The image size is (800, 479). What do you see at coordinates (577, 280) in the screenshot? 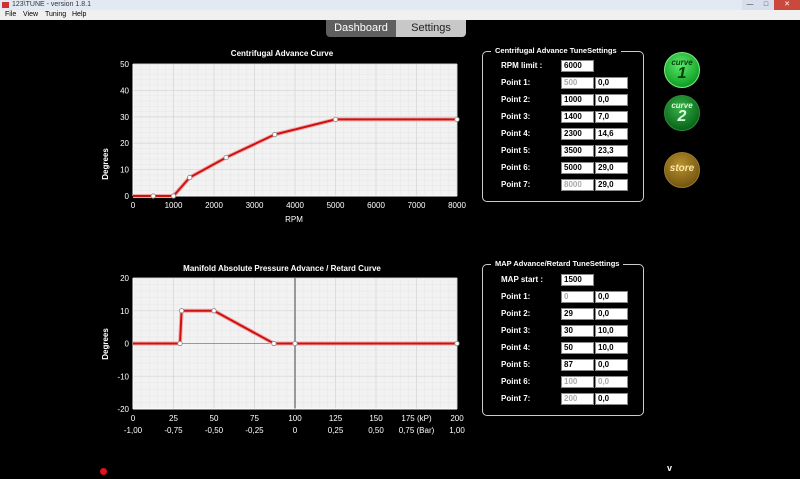
I see `map-start-input: 1500` at bounding box center [577, 280].